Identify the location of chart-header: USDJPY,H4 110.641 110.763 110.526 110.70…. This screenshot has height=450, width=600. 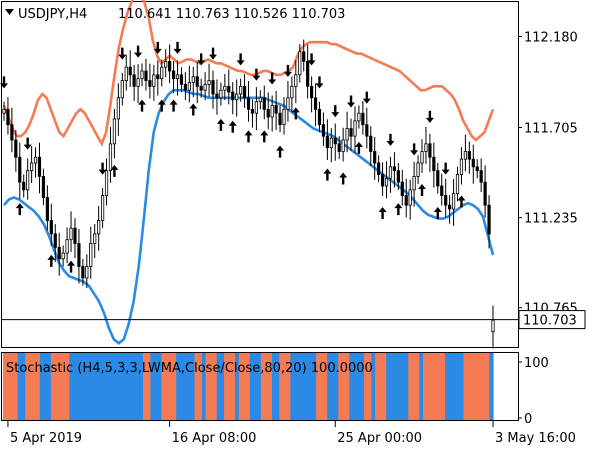
(175, 14).